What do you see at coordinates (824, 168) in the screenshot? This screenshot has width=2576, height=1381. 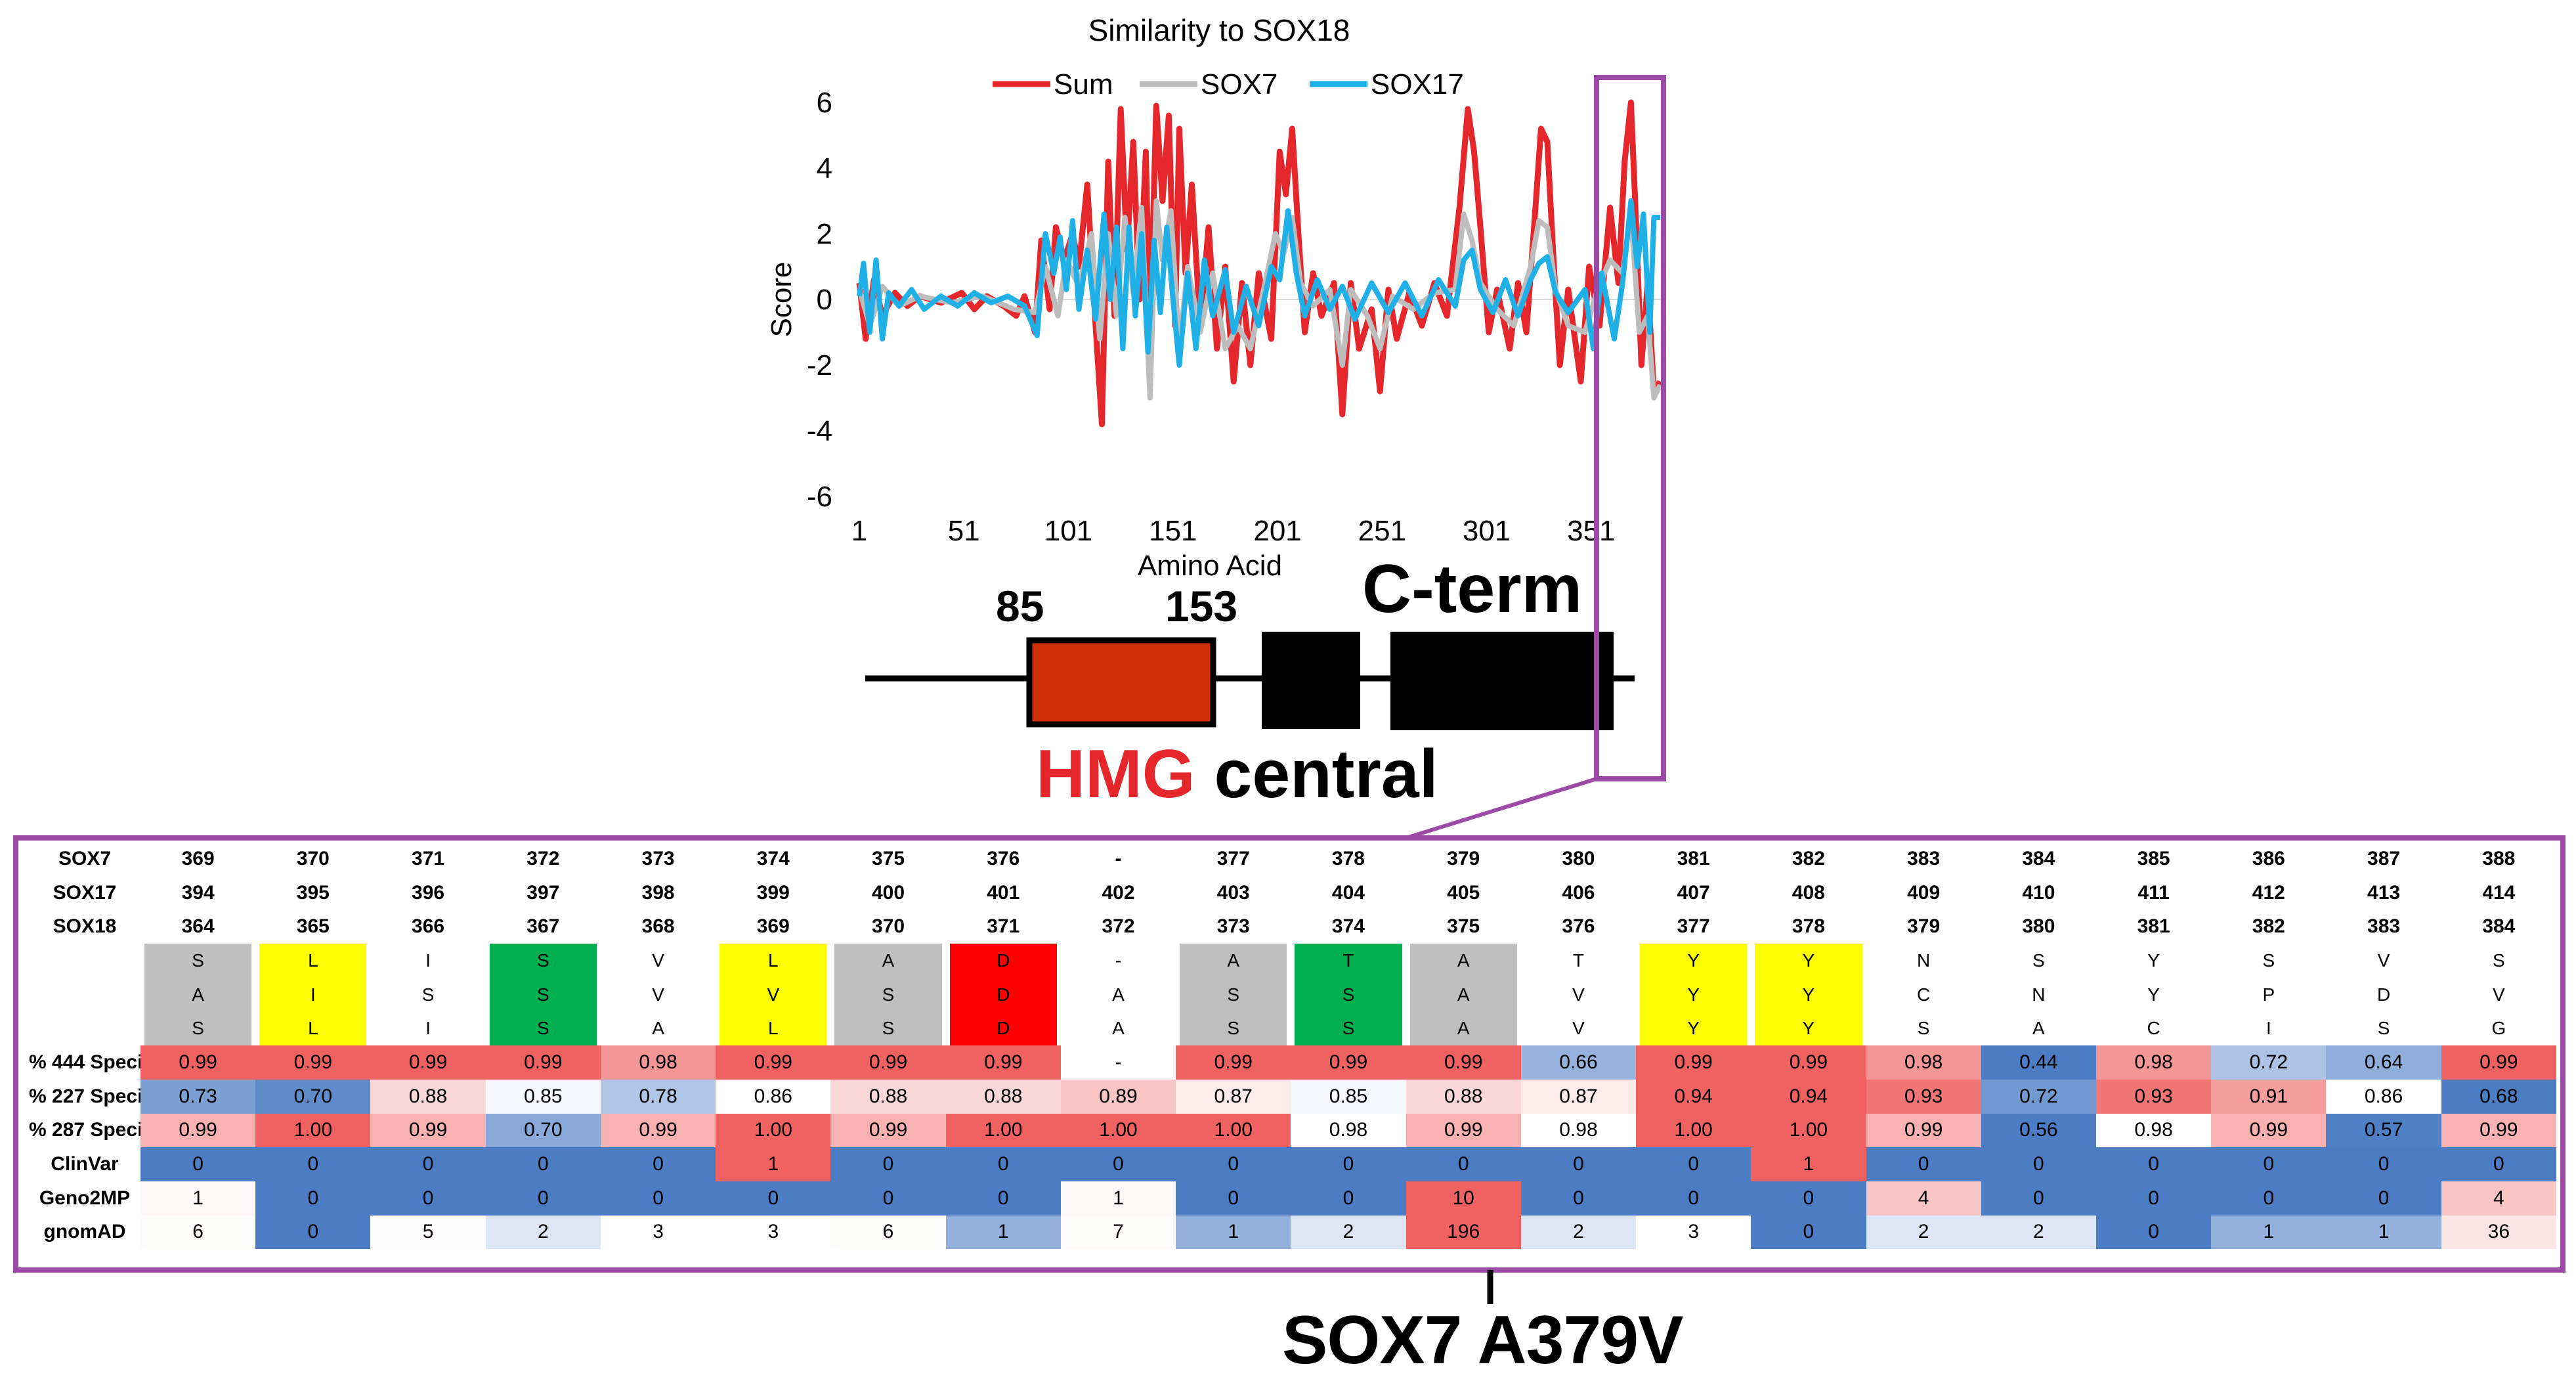 I see `y-tick-label: 4` at bounding box center [824, 168].